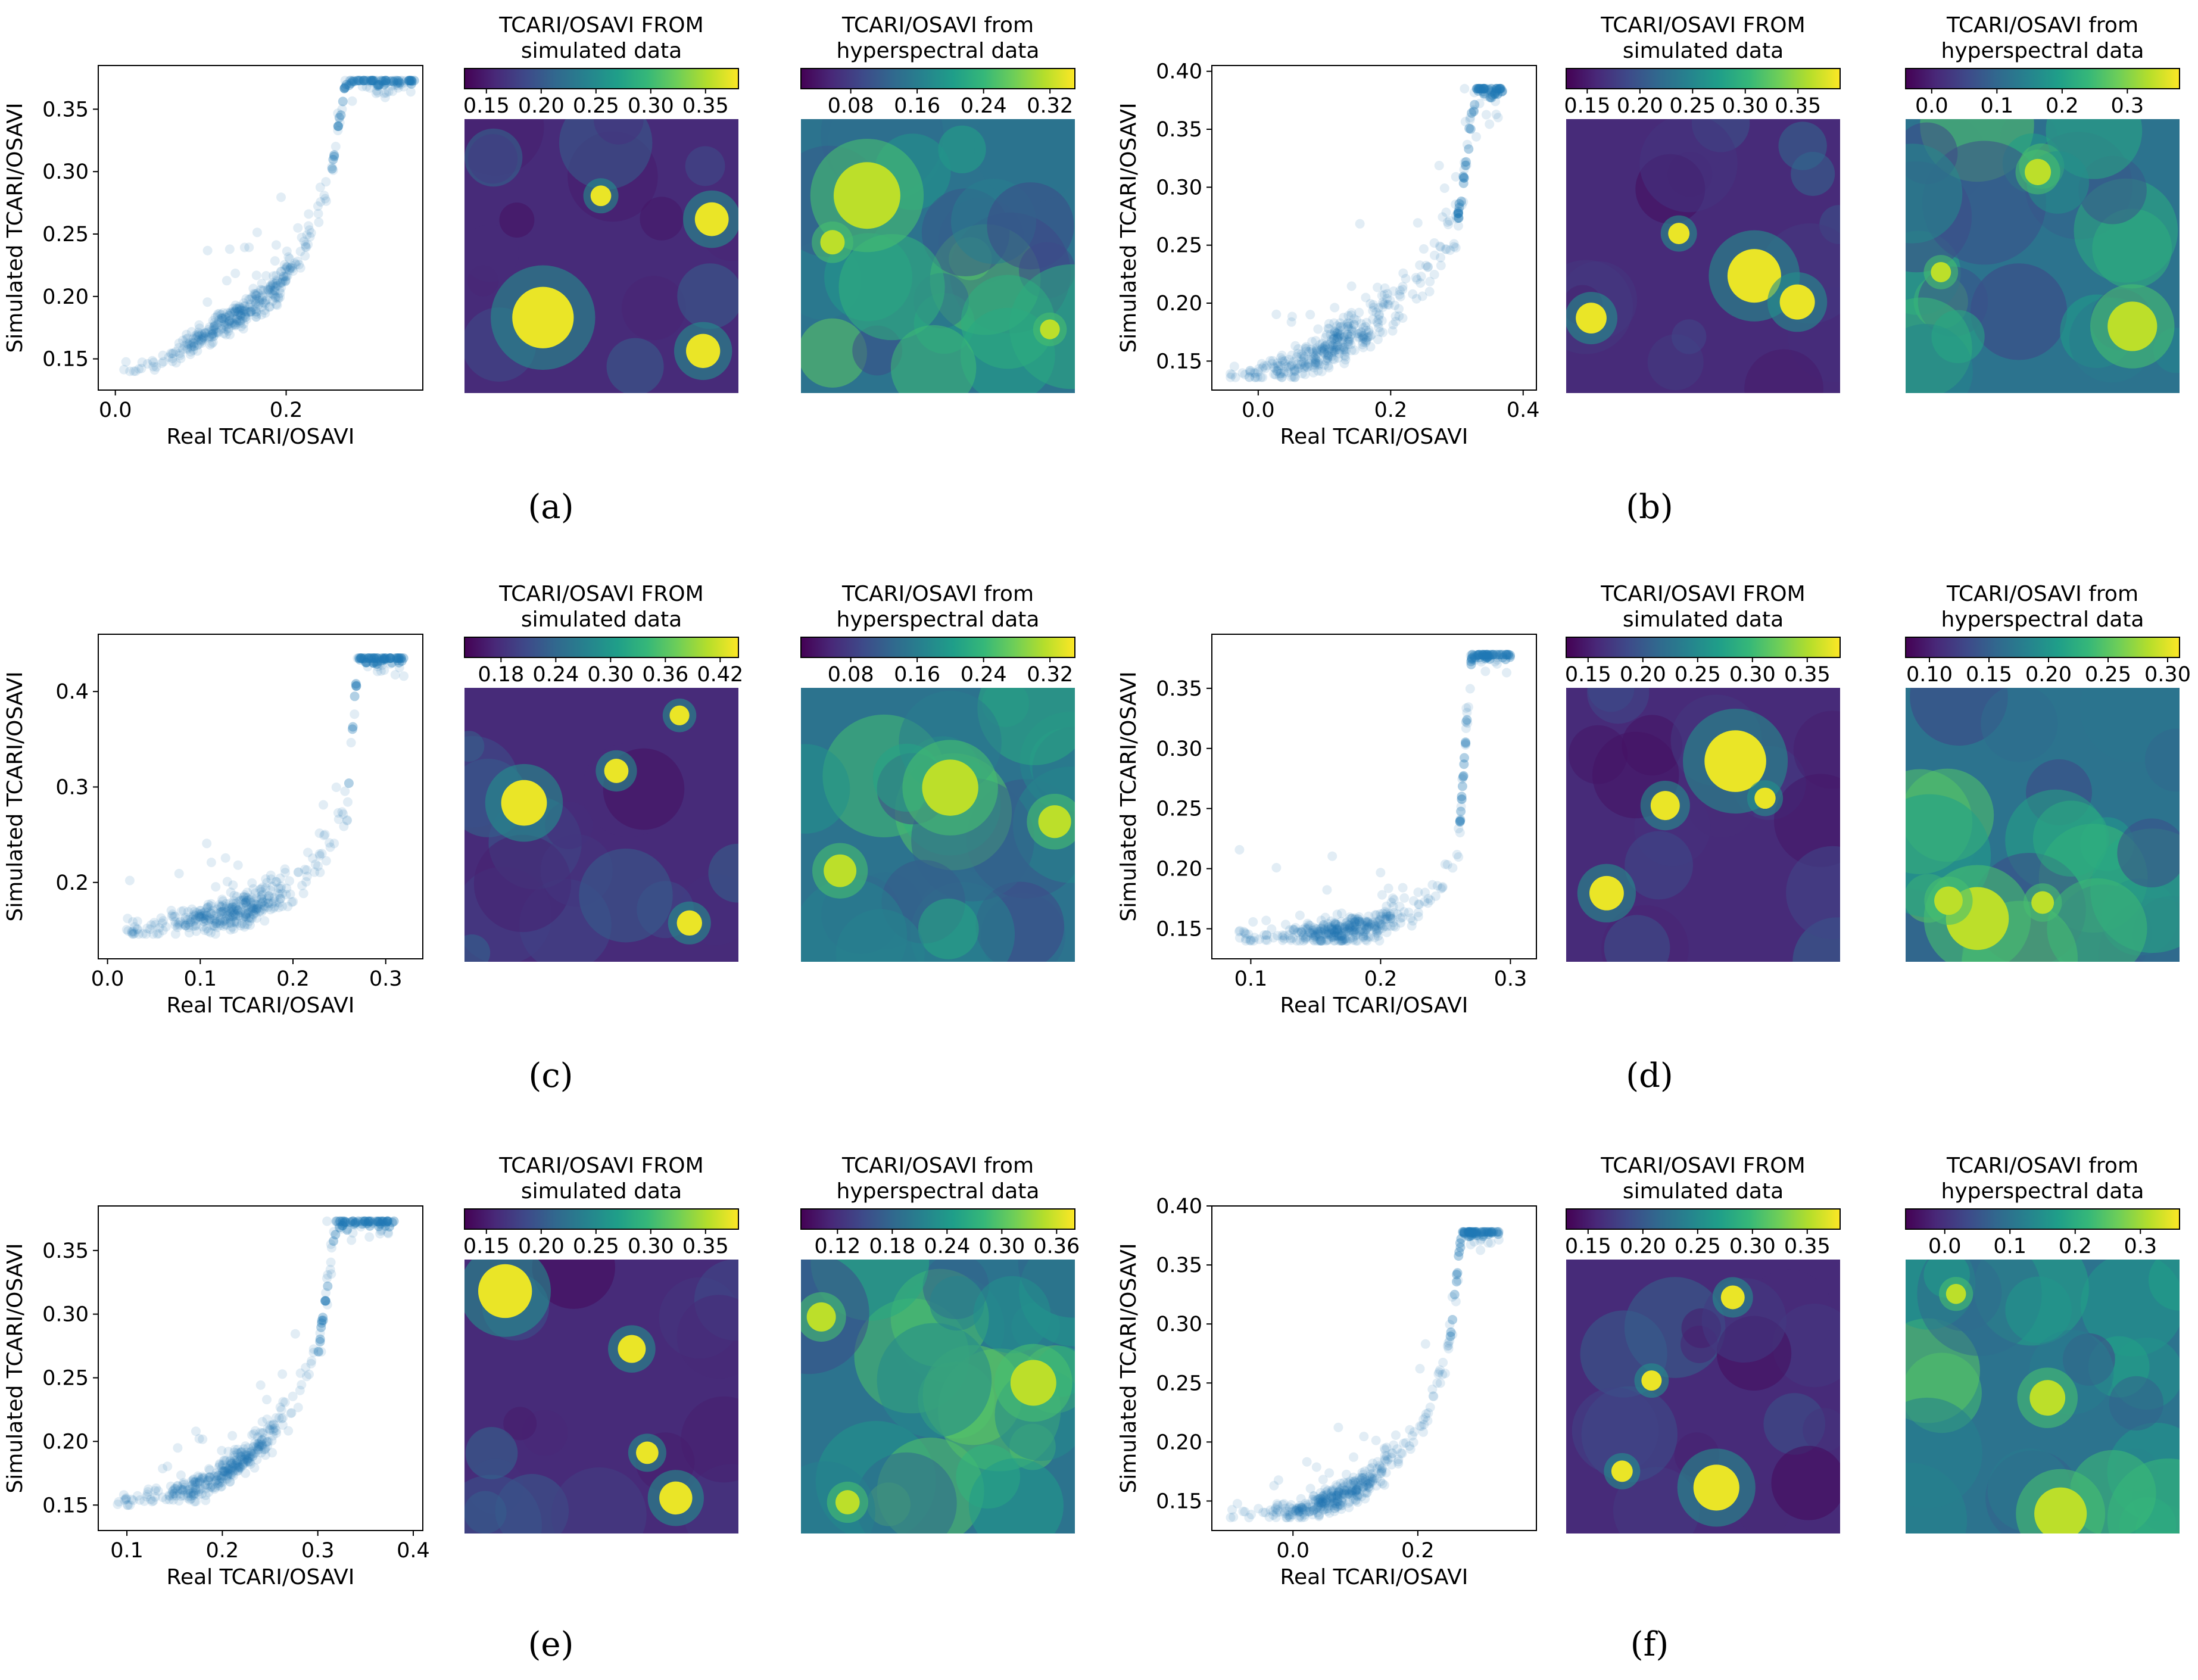 The image size is (2198, 1680). What do you see at coordinates (596, 106) in the screenshot?
I see `colorbar-tick-label: 0.25` at bounding box center [596, 106].